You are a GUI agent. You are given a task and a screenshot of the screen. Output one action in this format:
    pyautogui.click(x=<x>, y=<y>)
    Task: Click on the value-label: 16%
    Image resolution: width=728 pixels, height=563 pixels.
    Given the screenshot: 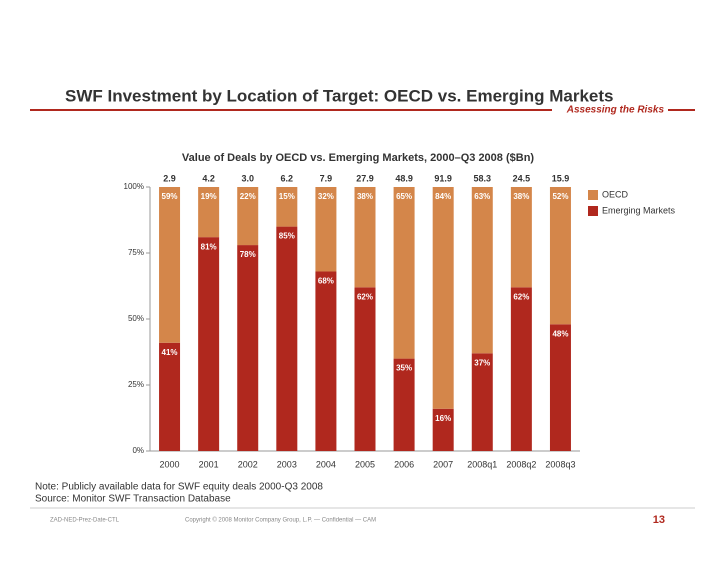 What is the action you would take?
    pyautogui.click(x=443, y=418)
    